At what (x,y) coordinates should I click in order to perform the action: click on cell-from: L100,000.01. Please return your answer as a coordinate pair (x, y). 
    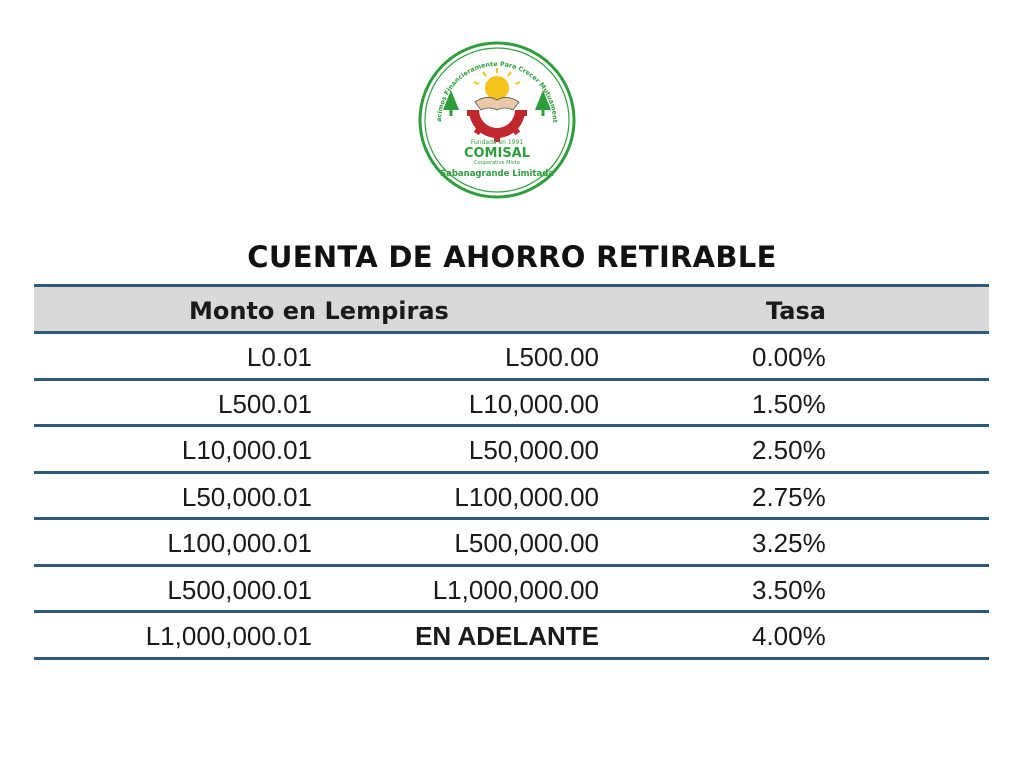
    Looking at the image, I should click on (239, 543).